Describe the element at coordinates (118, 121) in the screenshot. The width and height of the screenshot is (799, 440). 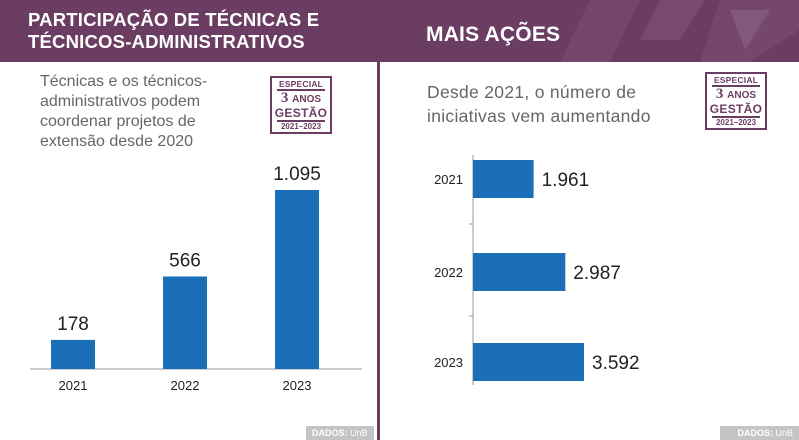
I see `left-subtitle-line: coordenar projetos de` at that location.